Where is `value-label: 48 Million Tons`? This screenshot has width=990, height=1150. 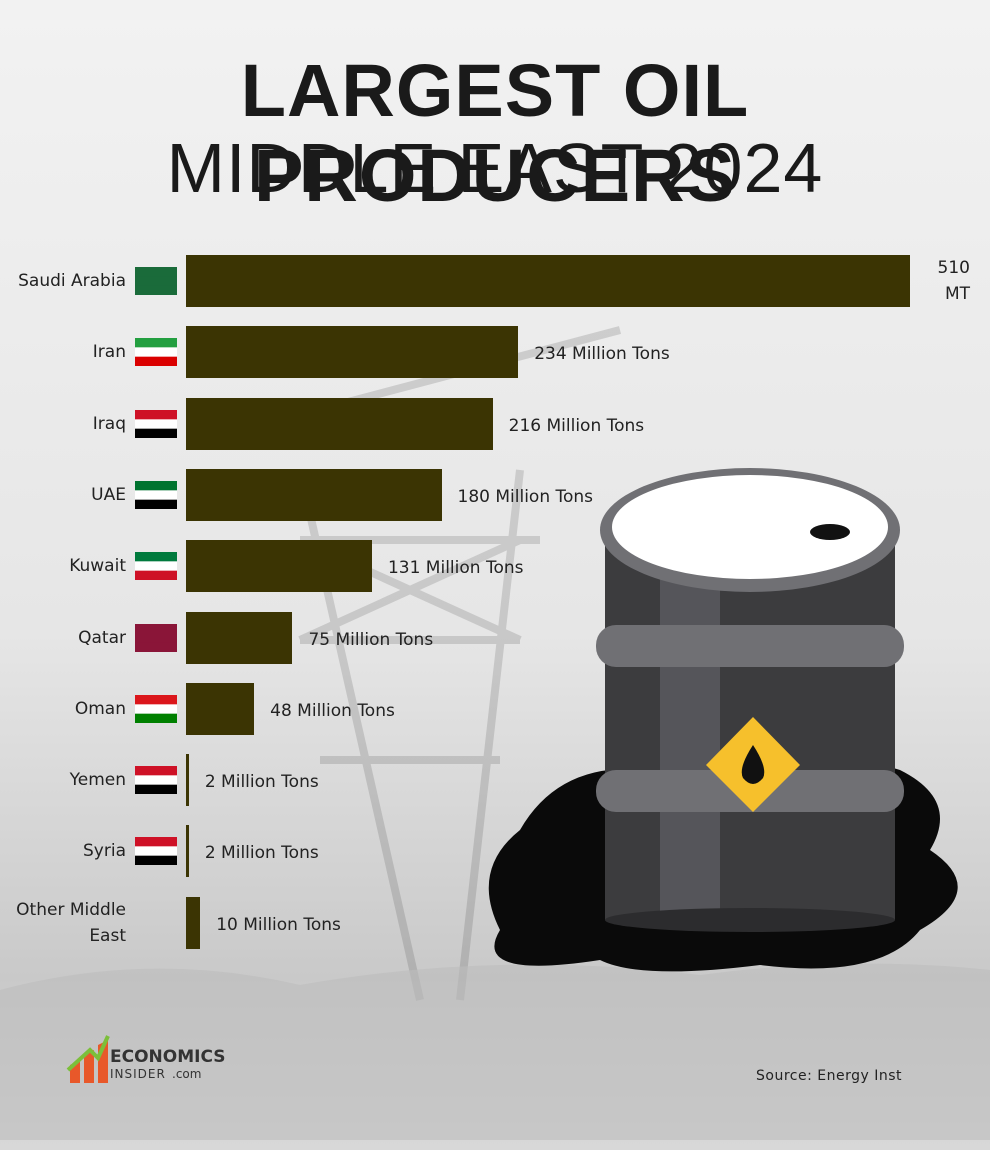 value-label: 48 Million Tons is located at coordinates (332, 710).